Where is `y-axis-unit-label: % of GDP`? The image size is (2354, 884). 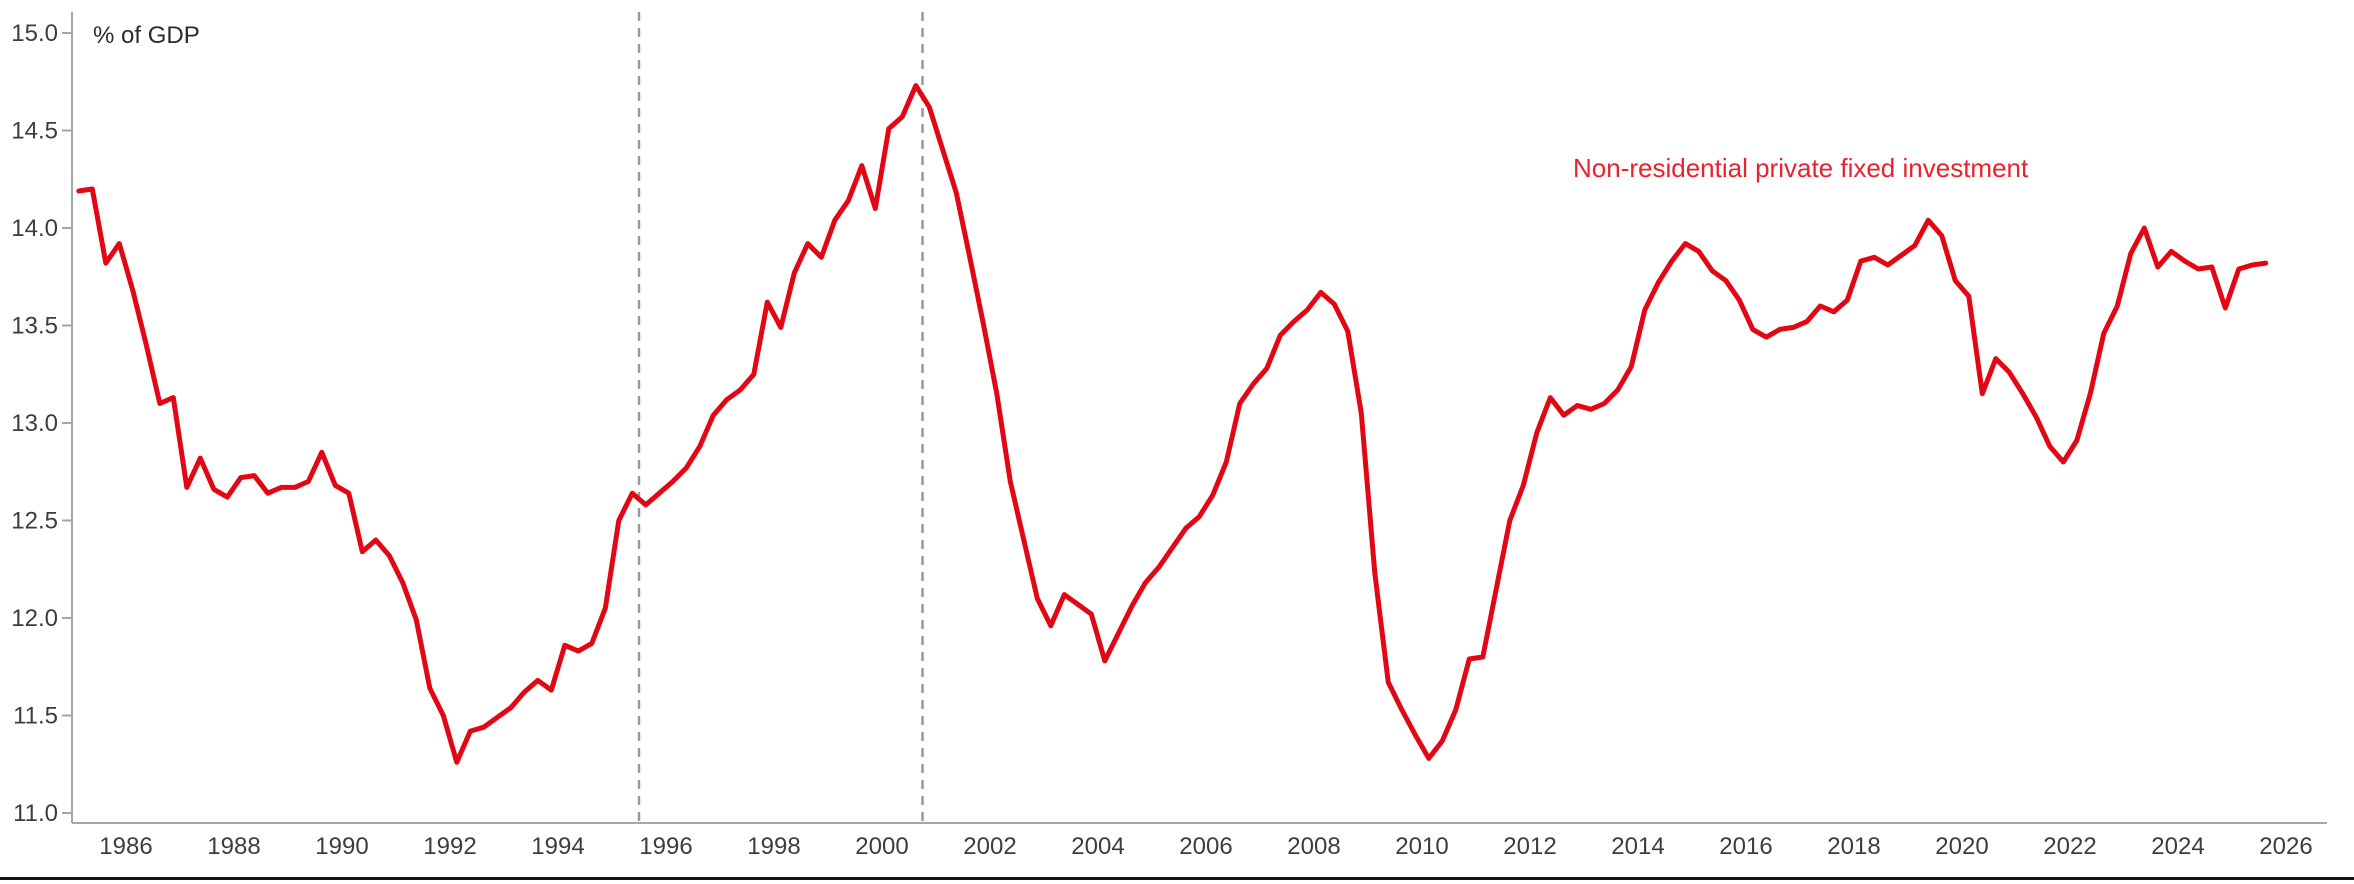
y-axis-unit-label: % of GDP is located at coordinates (146, 35).